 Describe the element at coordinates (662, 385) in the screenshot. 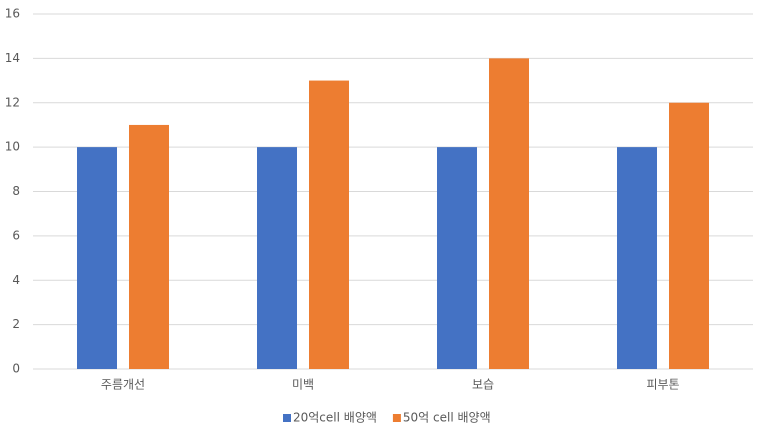

I see `x-tick-label: 피부톤` at that location.